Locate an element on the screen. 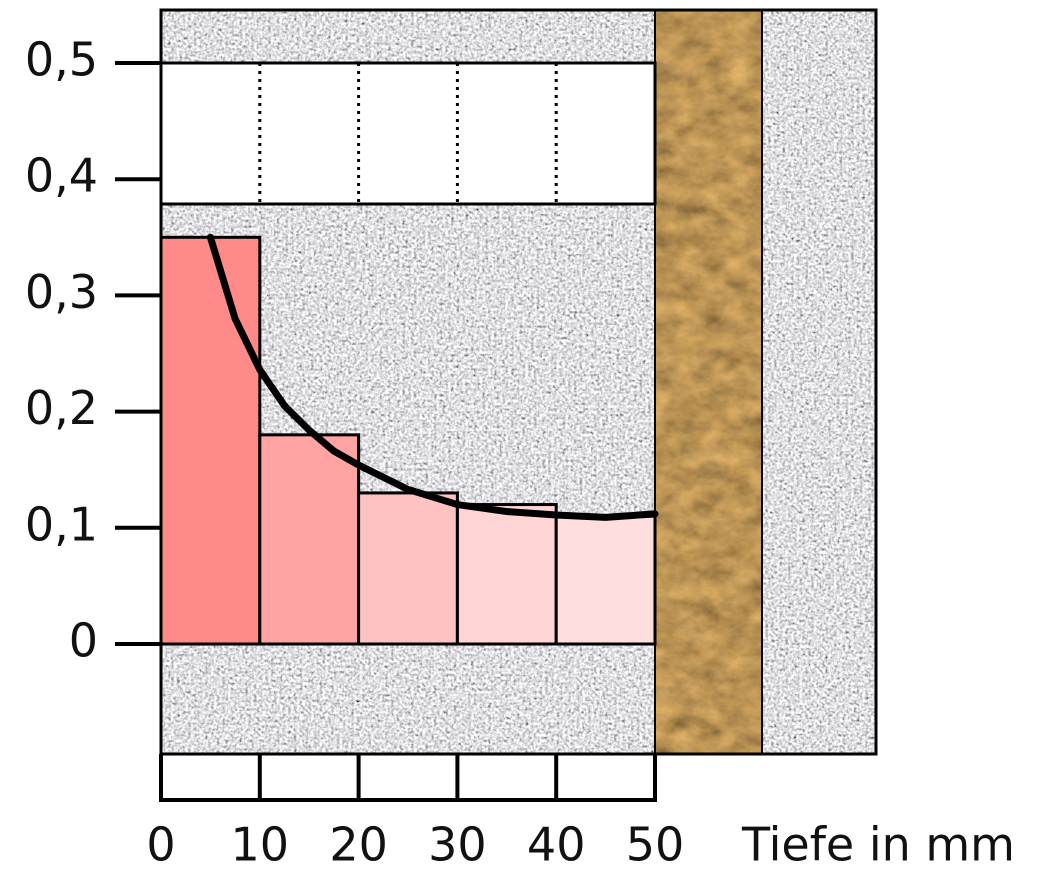  x-tick-label: 20 is located at coordinates (358, 844).